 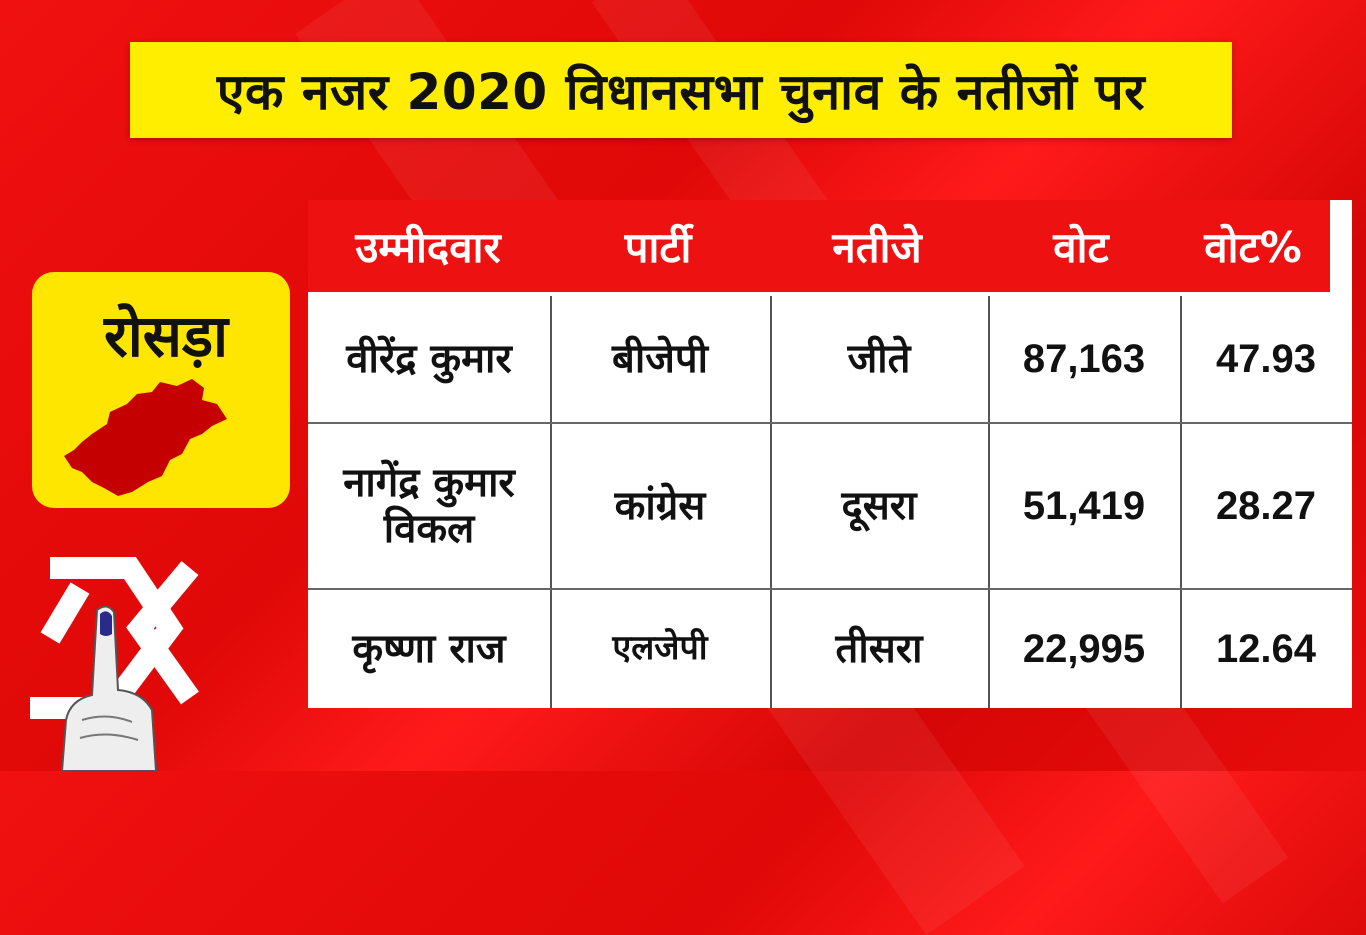 I want to click on candidate-cell: कृष्णा राज, so click(x=429, y=649).